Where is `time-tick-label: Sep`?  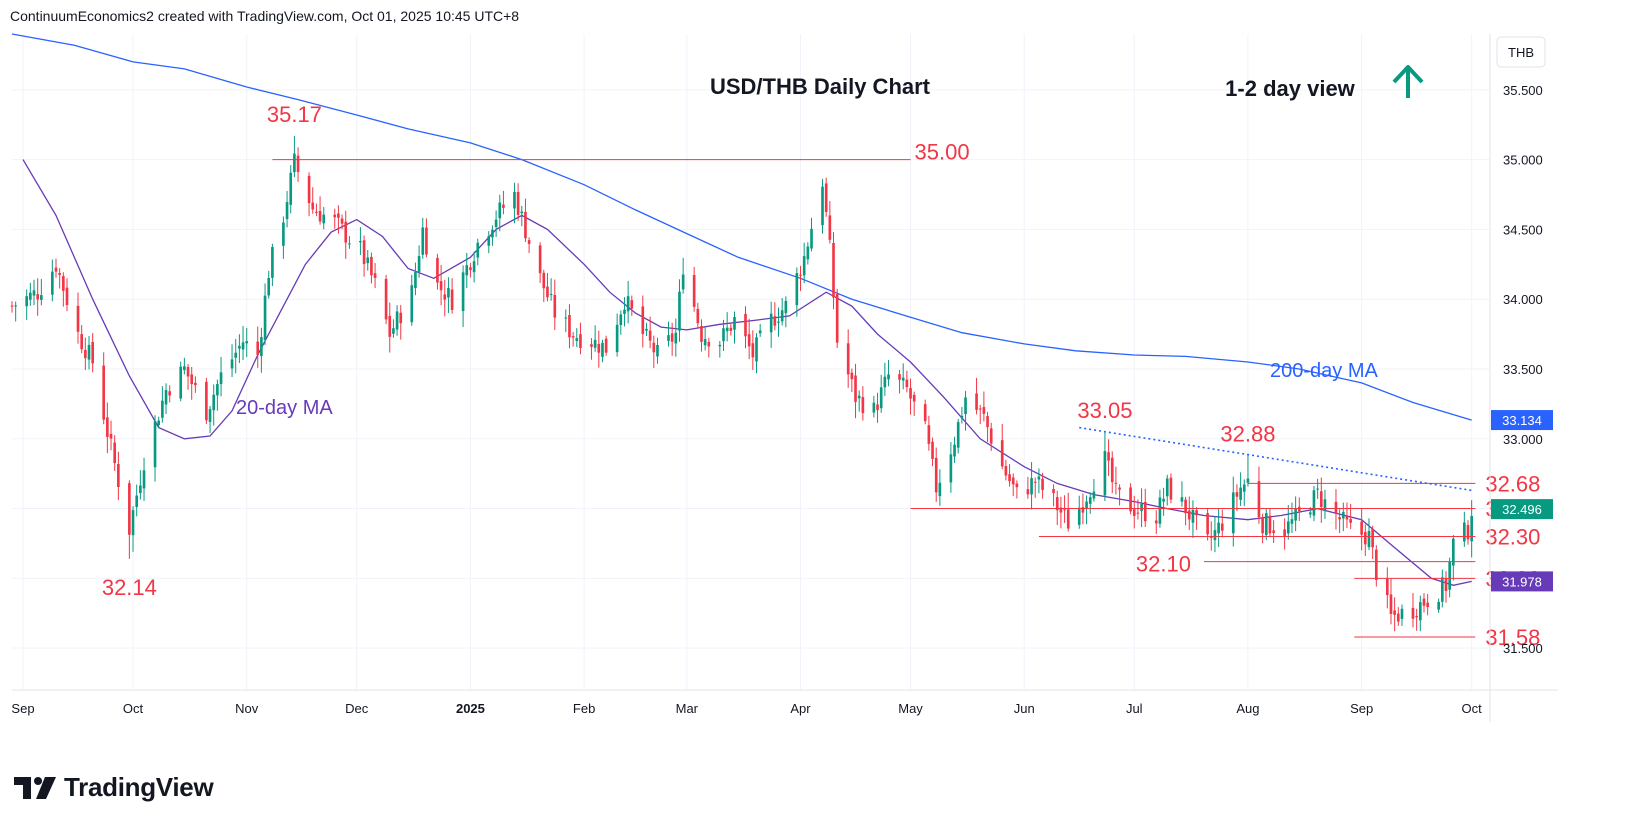 time-tick-label: Sep is located at coordinates (22, 708).